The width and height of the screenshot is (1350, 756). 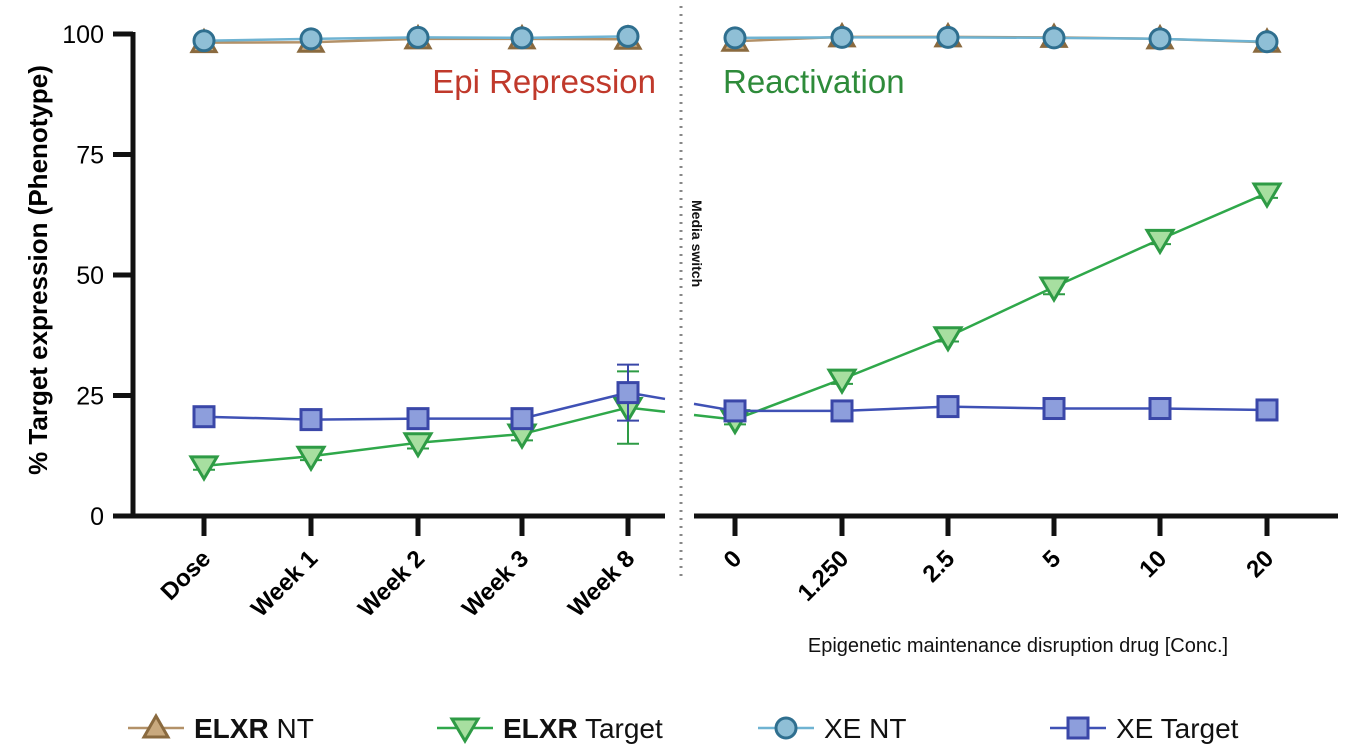 I want to click on x-tick-label: 1.250, so click(x=824, y=576).